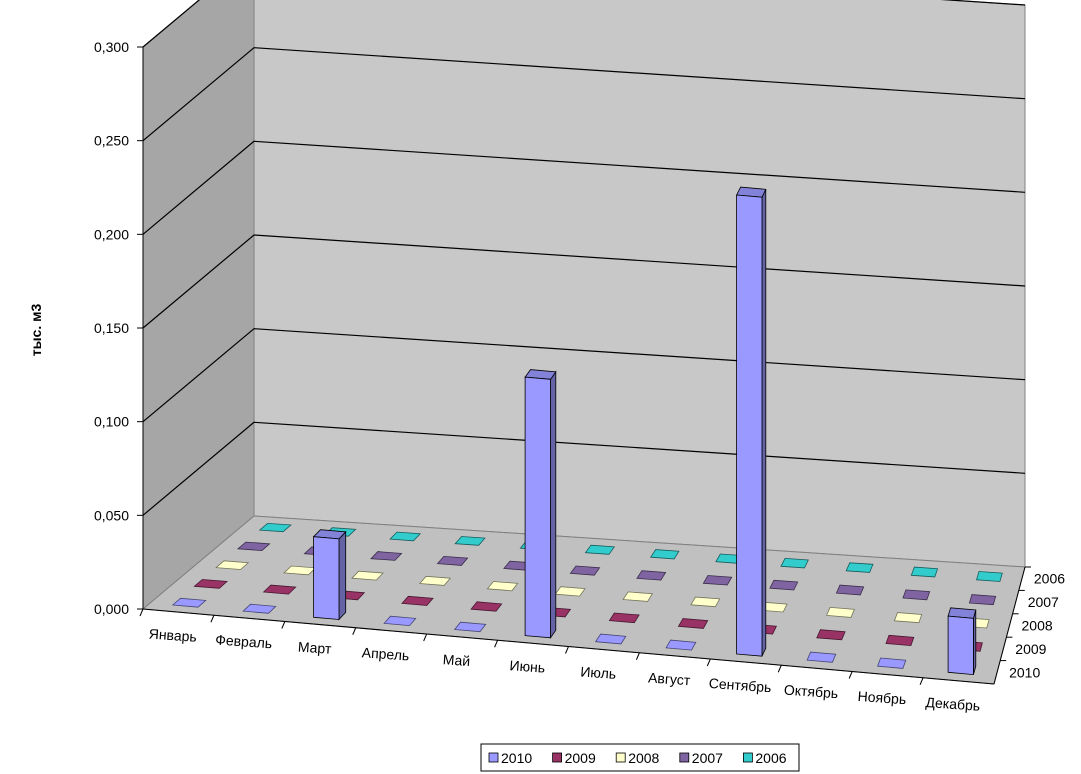  Describe the element at coordinates (516, 758) in the screenshot. I see `legend-label: 2010` at that location.